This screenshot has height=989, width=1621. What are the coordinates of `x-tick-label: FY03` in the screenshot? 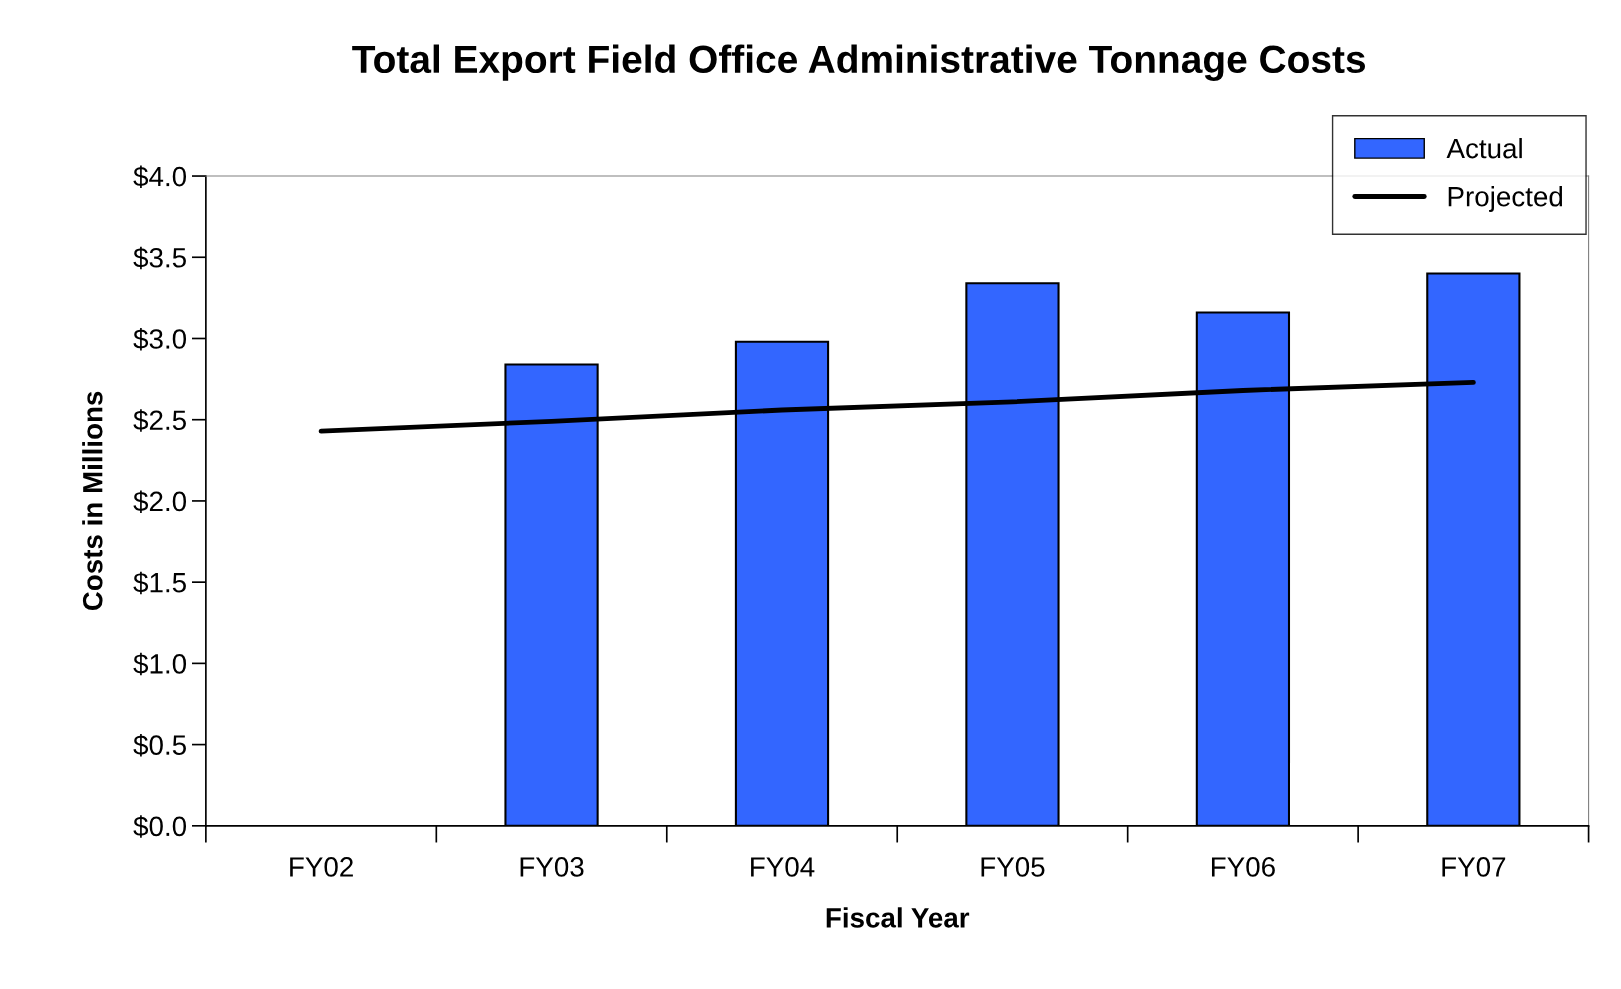 It's located at (552, 867).